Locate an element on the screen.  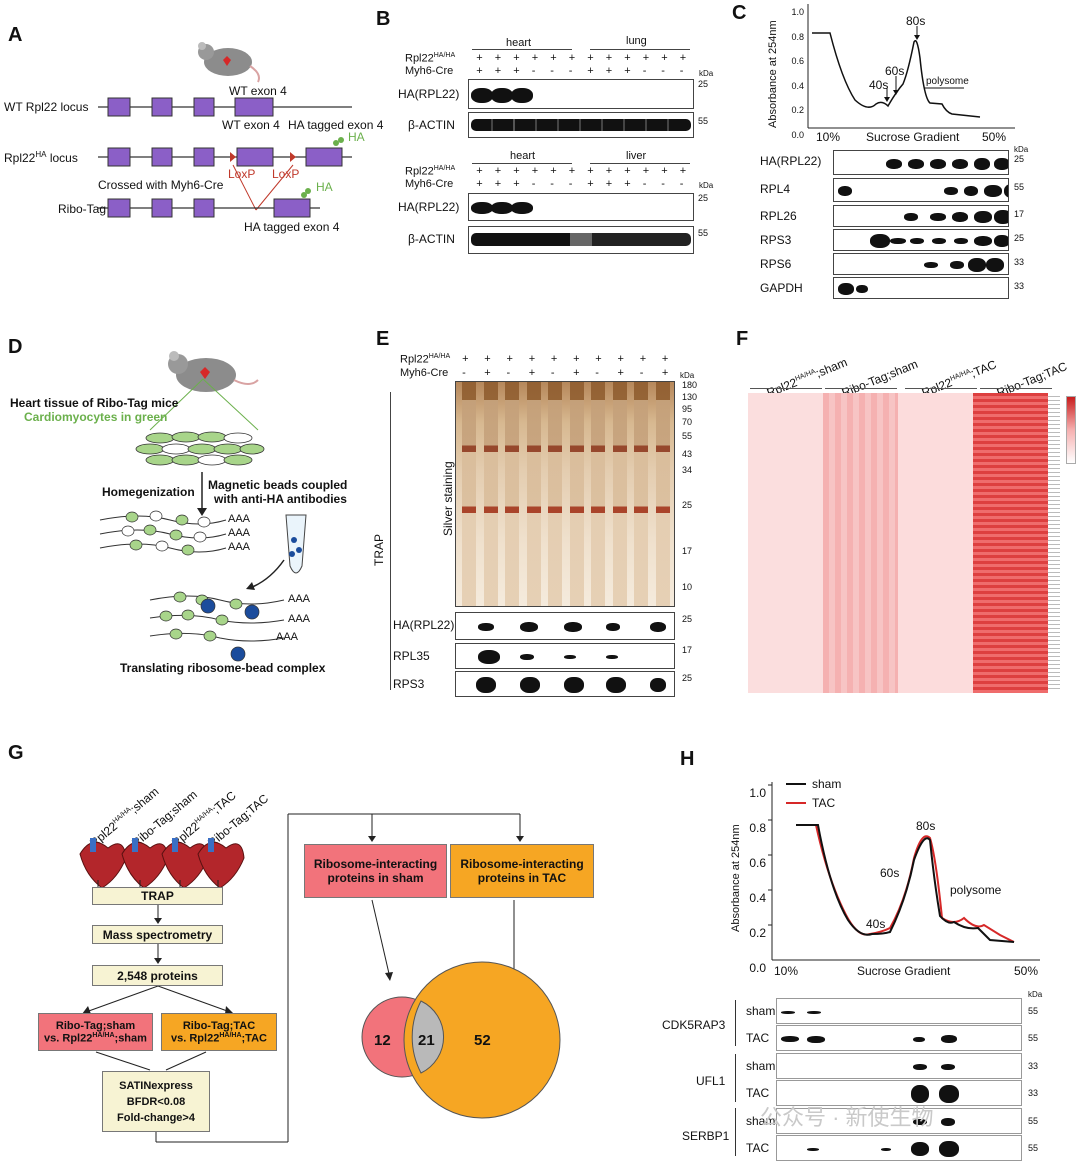
loxp-label-1: LoxP is located at coordinates (242, 174).